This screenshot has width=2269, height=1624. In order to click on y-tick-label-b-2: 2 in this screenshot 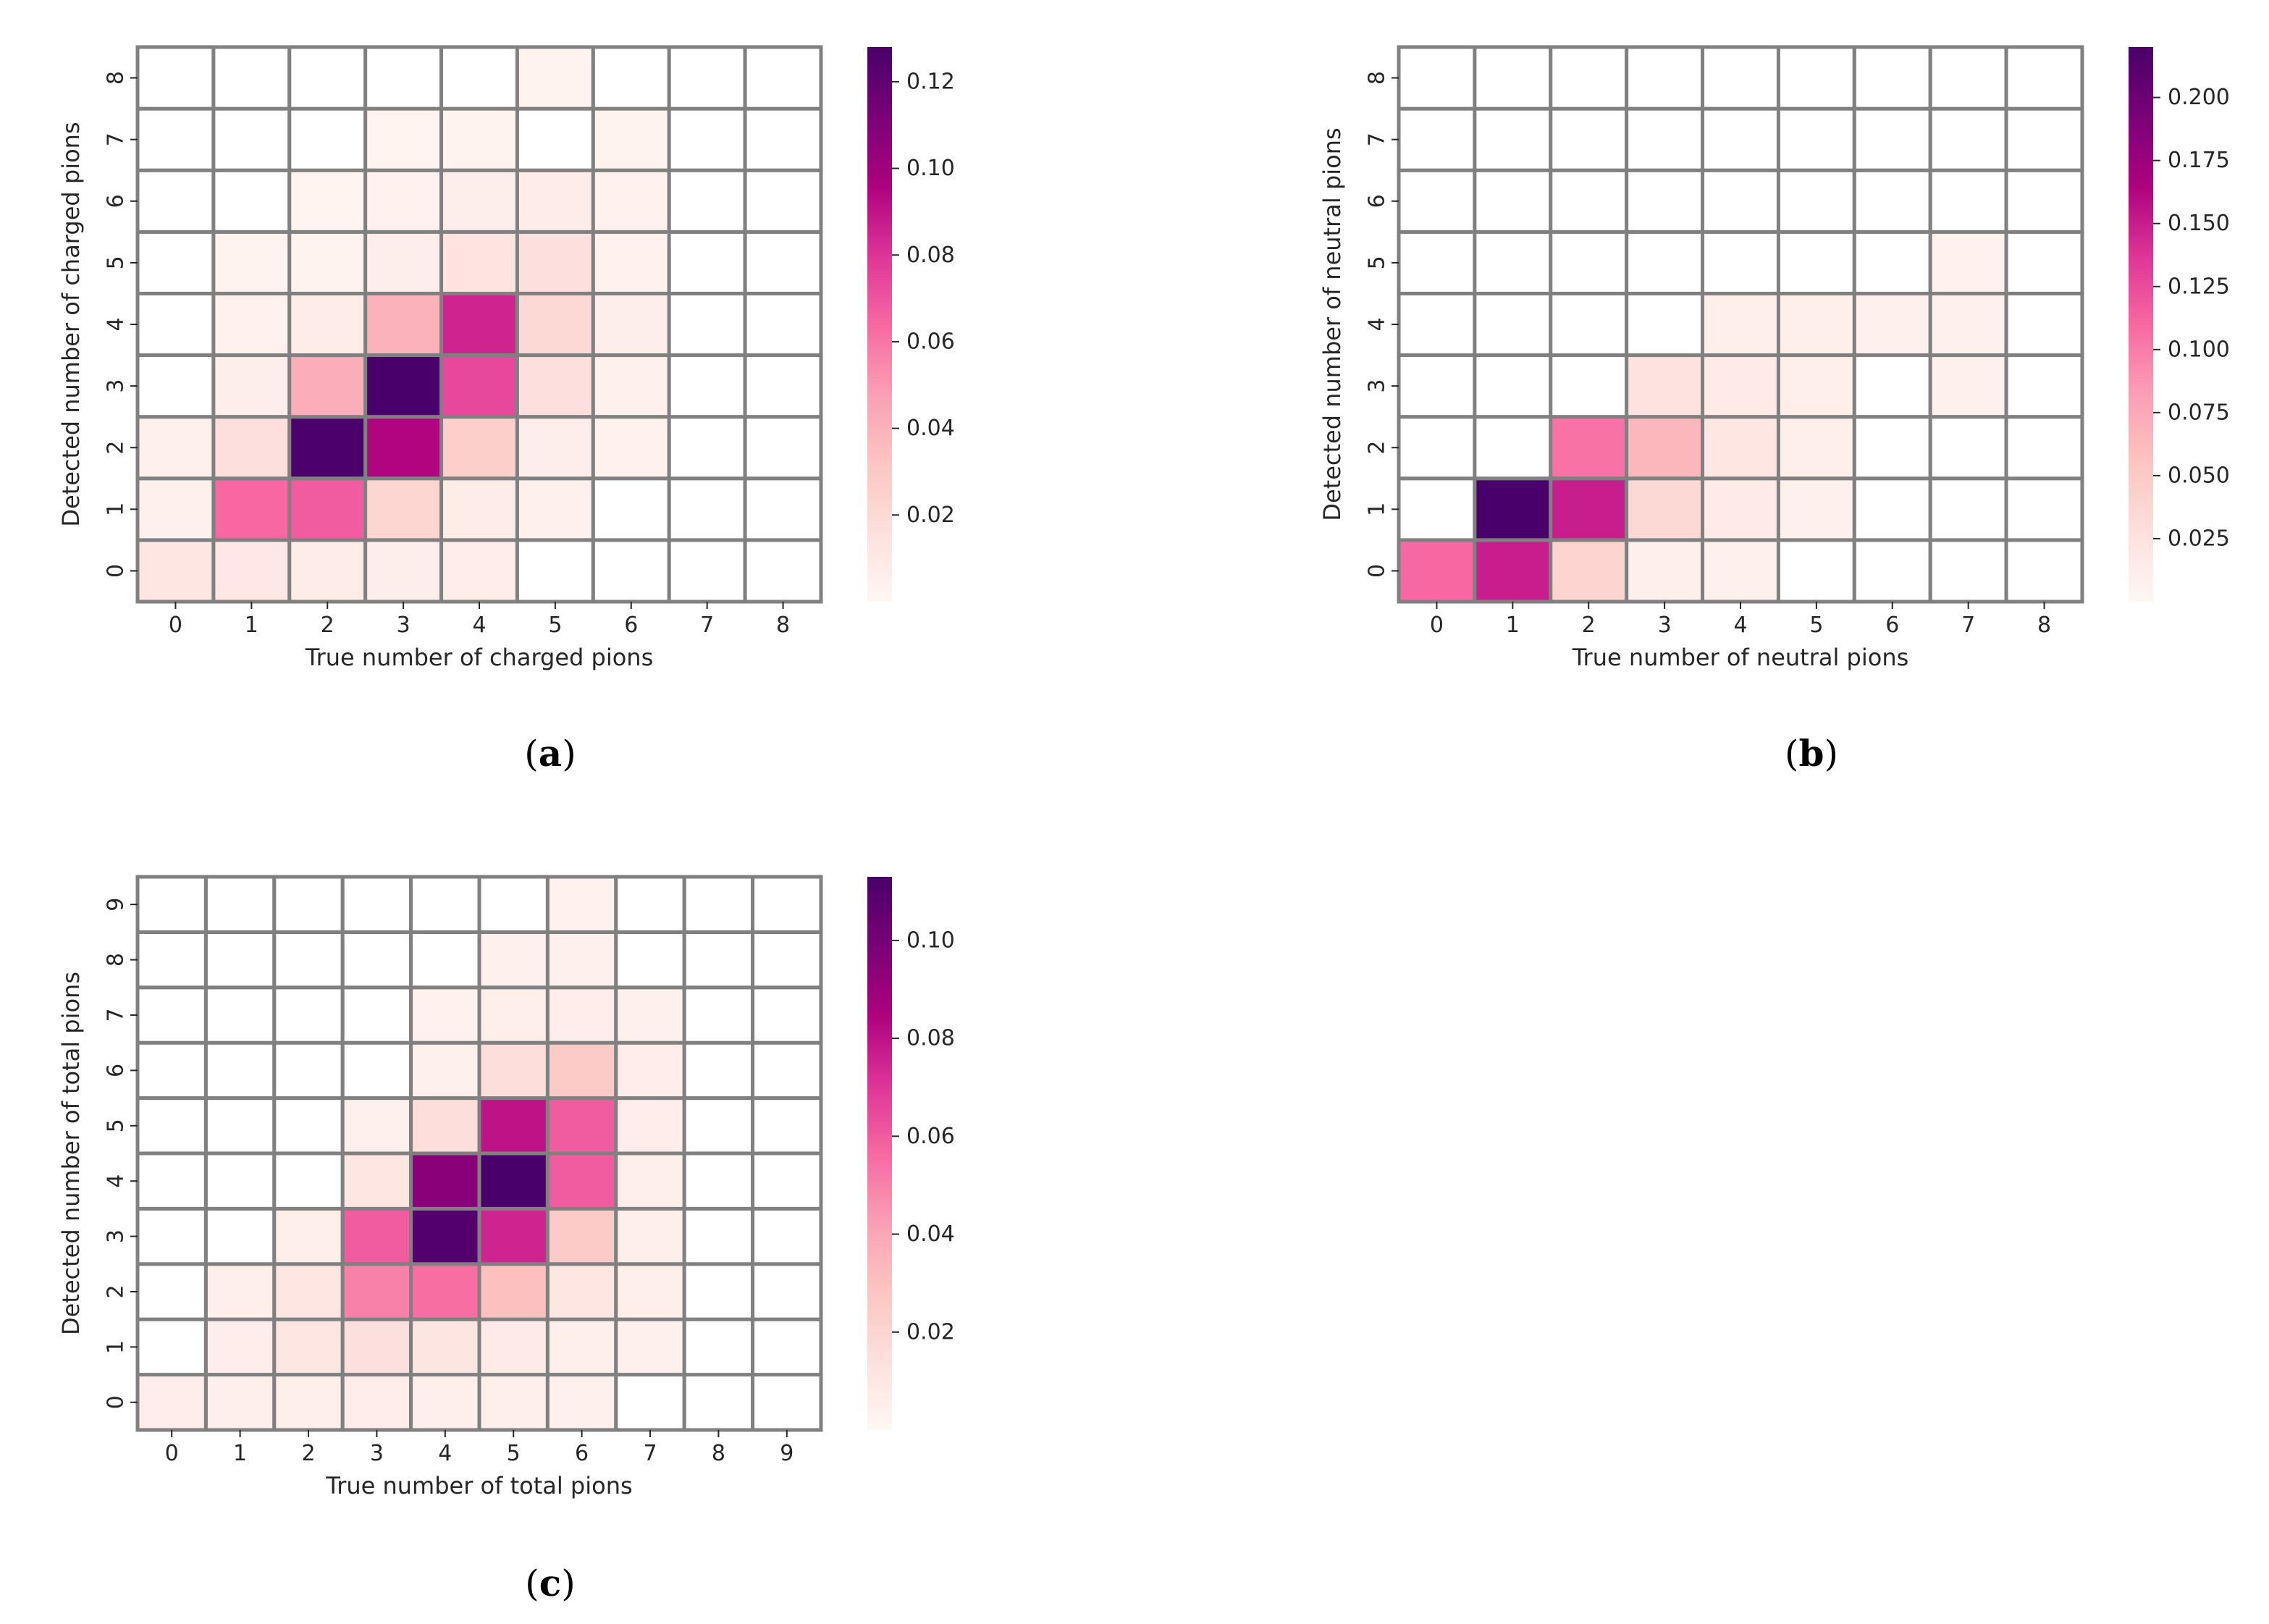, I will do `click(1377, 448)`.